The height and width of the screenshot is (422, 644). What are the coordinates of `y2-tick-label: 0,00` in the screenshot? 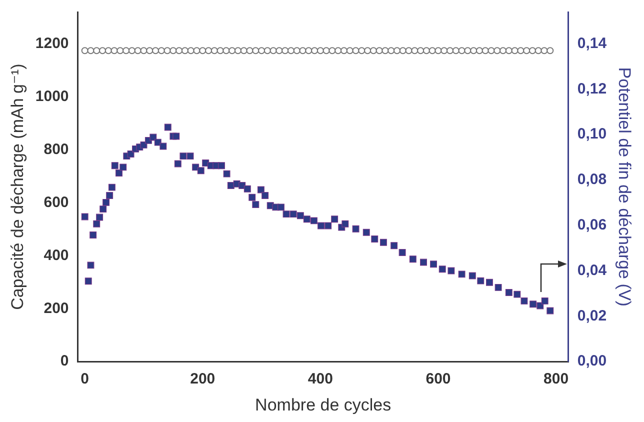 It's located at (592, 361).